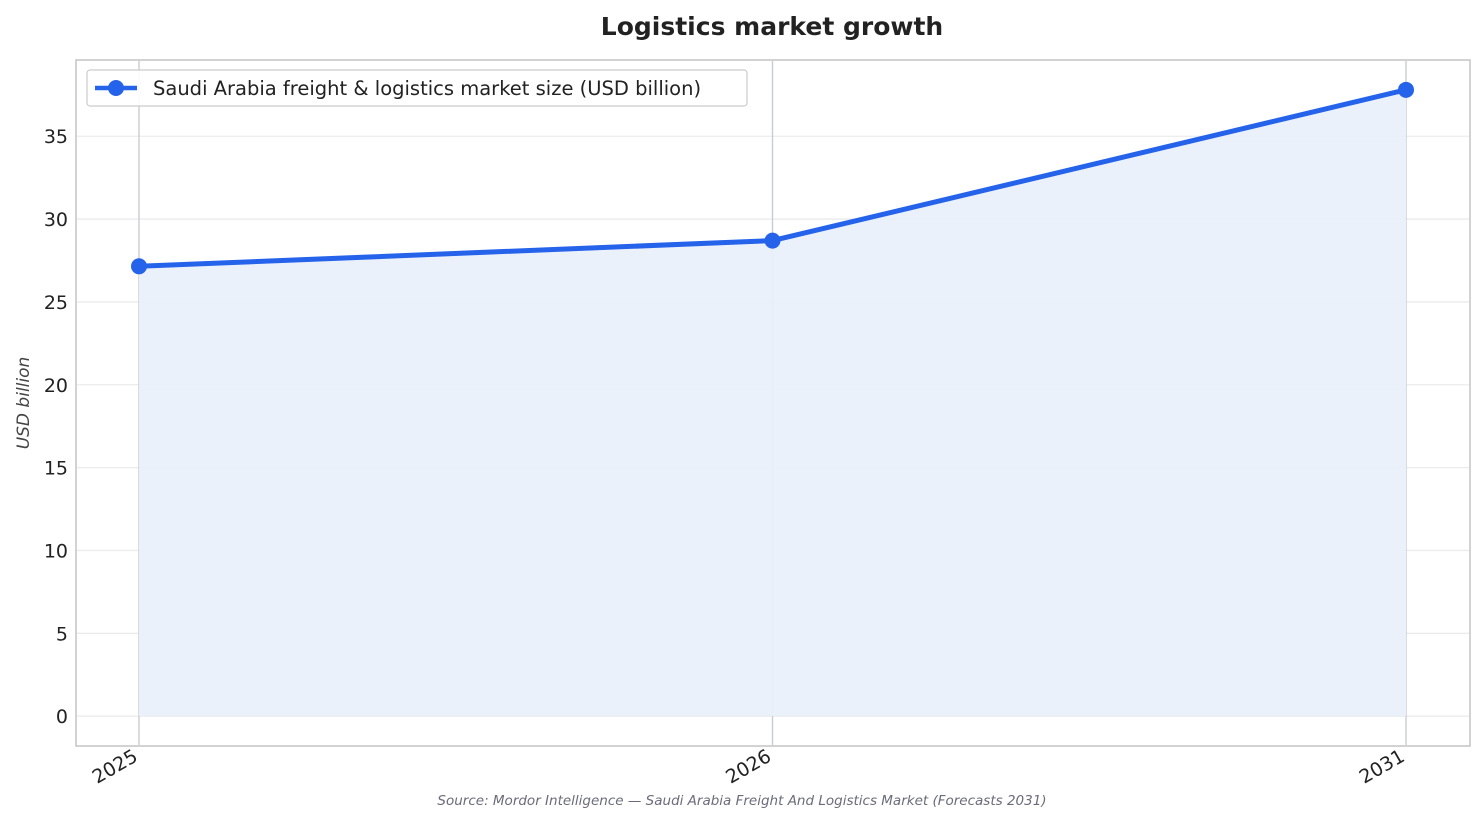 Image resolution: width=1484 pixels, height=823 pixels. What do you see at coordinates (56, 137) in the screenshot?
I see `y-tick-label: 35` at bounding box center [56, 137].